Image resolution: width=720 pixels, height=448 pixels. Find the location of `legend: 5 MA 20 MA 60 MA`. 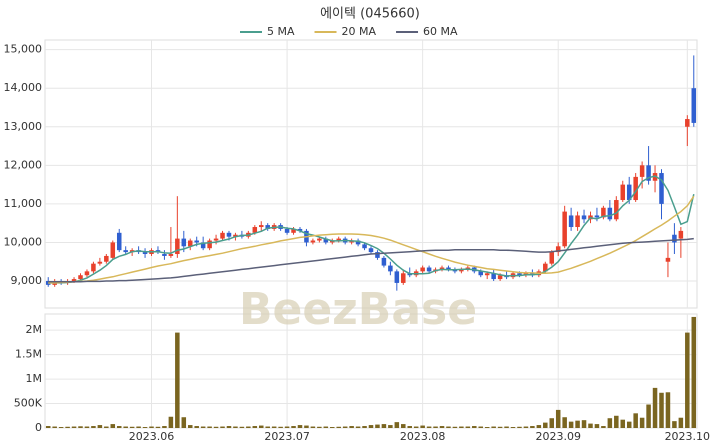

legend: 5 MA 20 MA 60 MA is located at coordinates (349, 31).